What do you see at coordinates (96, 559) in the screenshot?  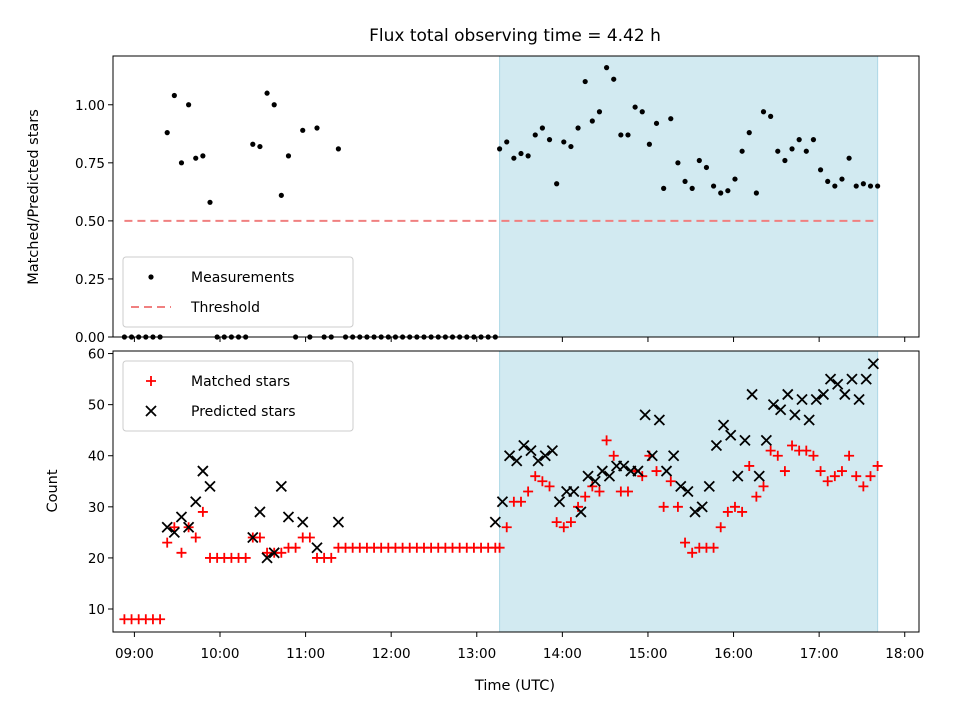 I see `y-tick-label: 20` at bounding box center [96, 559].